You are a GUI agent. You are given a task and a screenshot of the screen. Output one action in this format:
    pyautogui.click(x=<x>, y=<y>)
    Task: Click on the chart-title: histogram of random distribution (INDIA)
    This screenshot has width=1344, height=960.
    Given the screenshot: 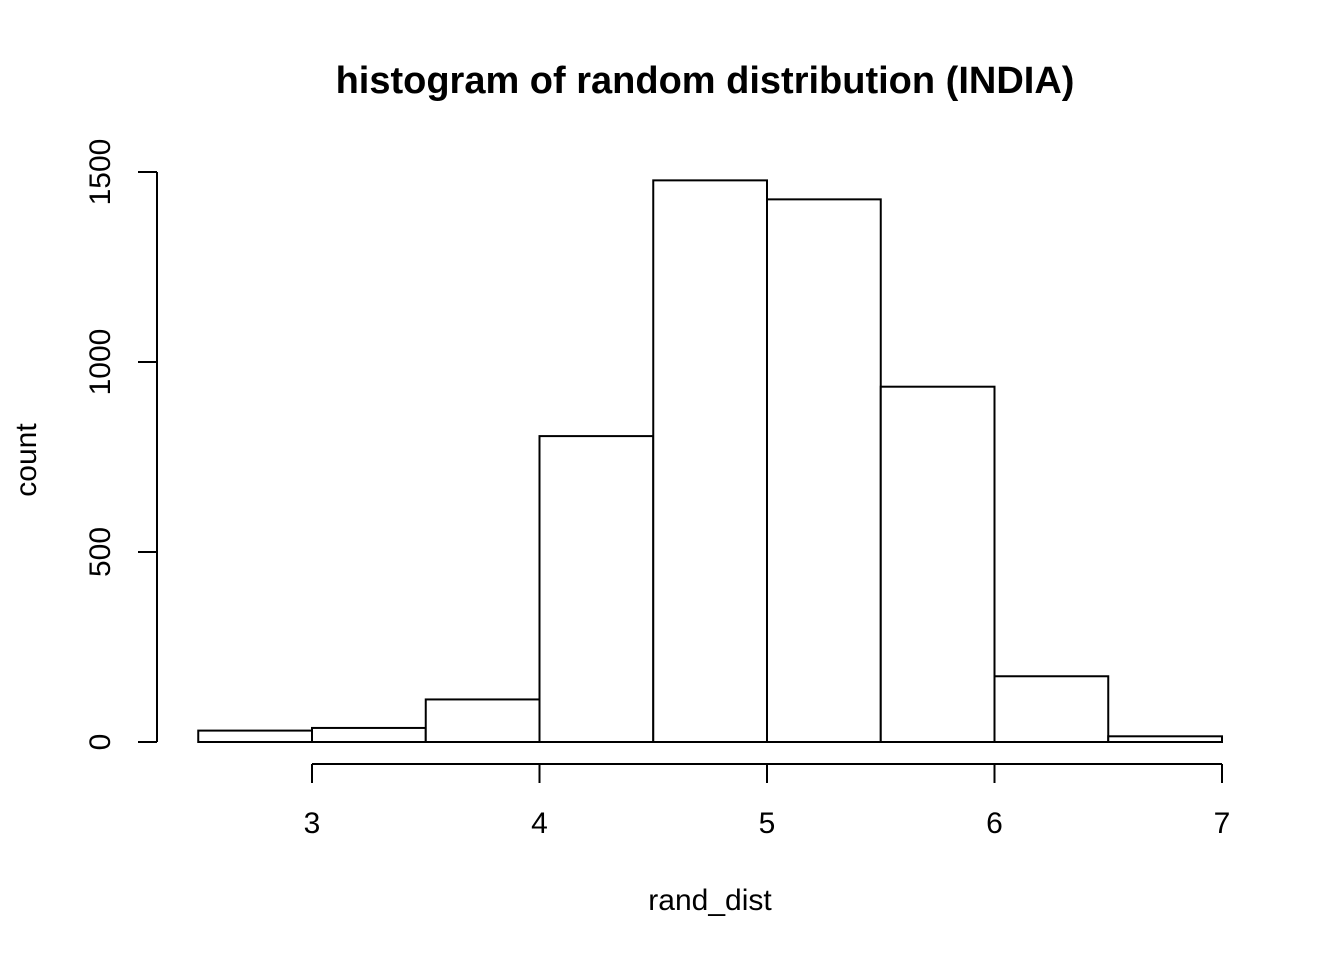 What is the action you would take?
    pyautogui.click(x=705, y=81)
    